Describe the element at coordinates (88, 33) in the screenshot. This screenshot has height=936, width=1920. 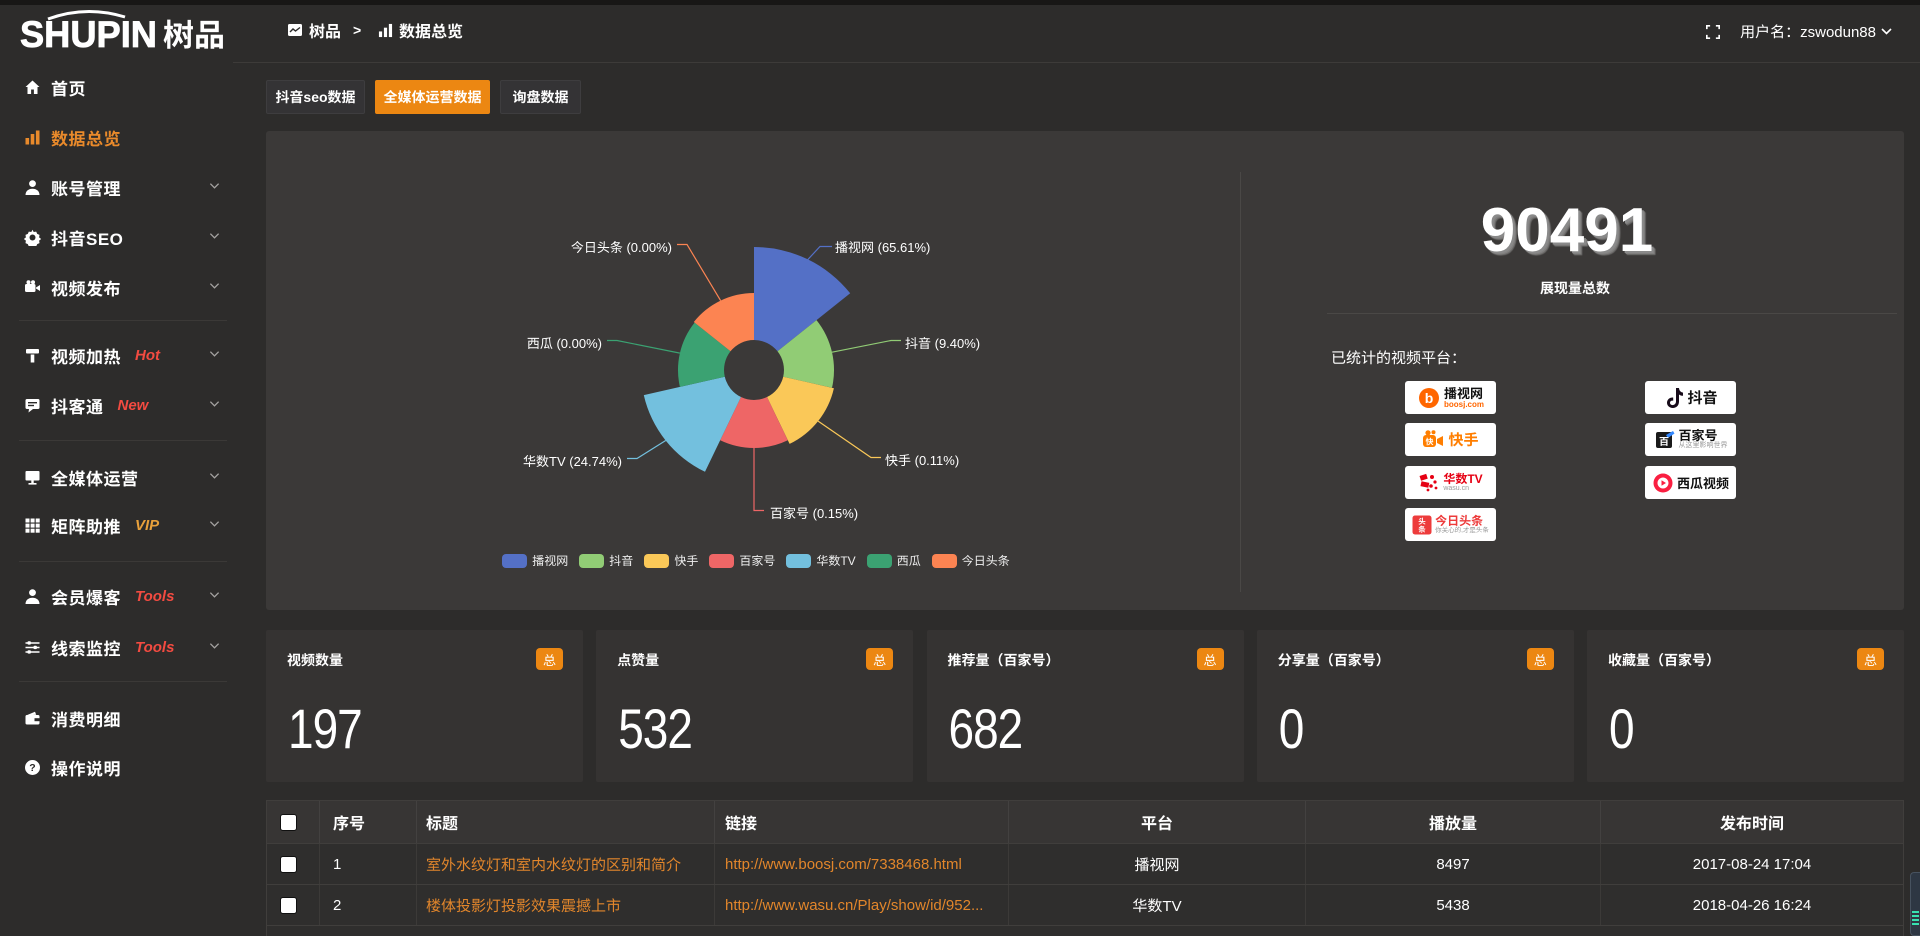
I see `svg-text: SHUPIN` at that location.